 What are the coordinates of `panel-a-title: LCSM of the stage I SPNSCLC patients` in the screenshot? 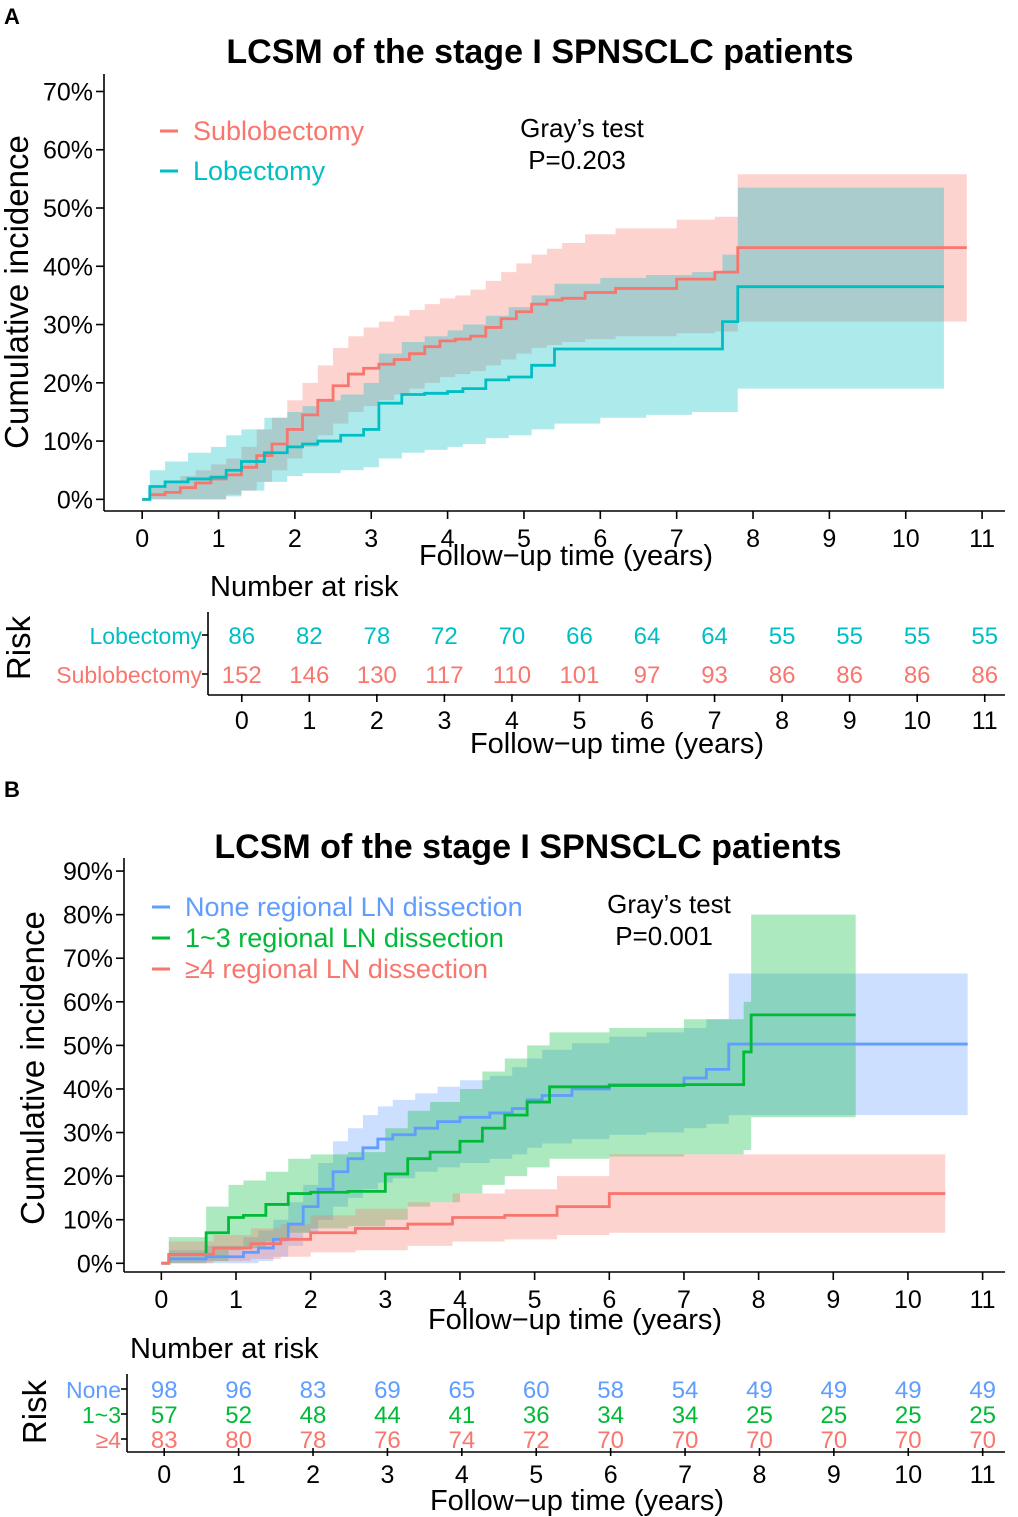 It's located at (539, 52).